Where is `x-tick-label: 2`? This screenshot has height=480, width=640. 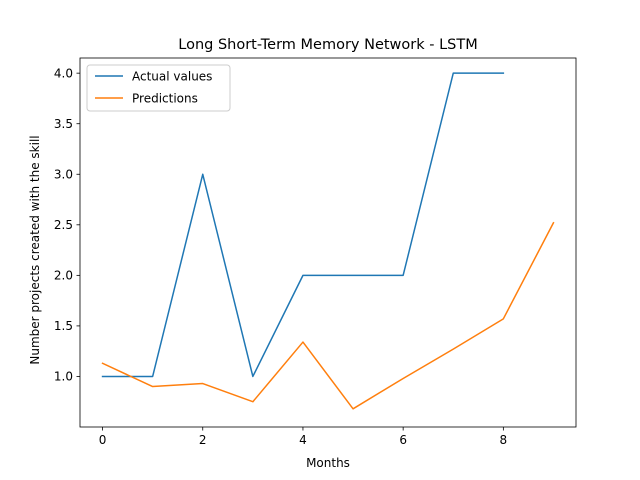 x-tick-label: 2 is located at coordinates (203, 440).